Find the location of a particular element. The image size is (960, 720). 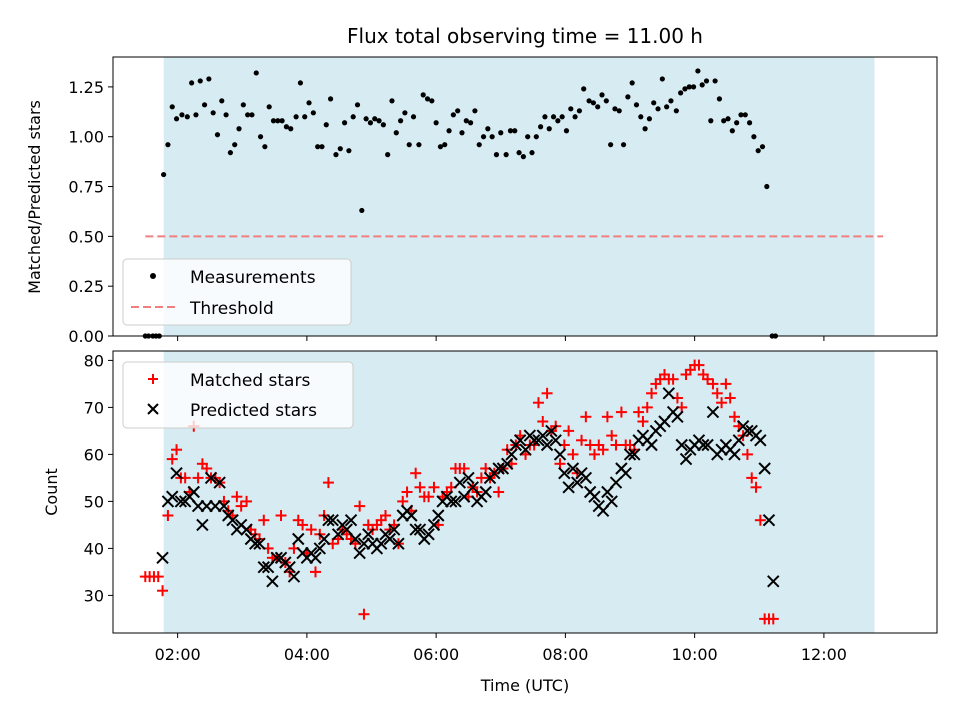

bottom-y-tick-label: 30 is located at coordinates (94, 595).